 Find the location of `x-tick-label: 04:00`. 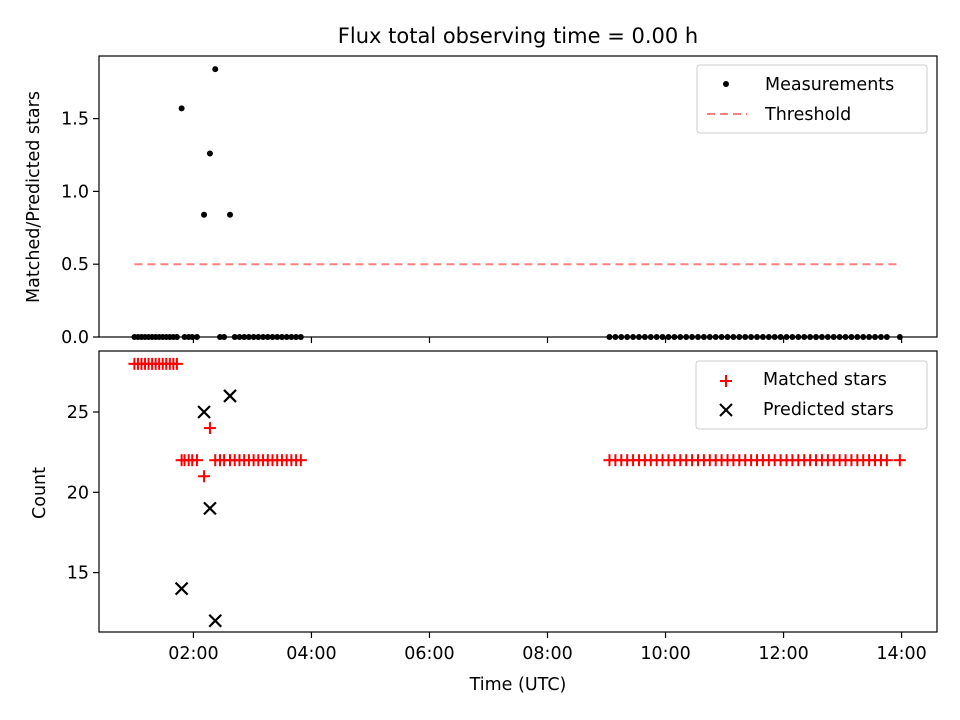

x-tick-label: 04:00 is located at coordinates (311, 654).